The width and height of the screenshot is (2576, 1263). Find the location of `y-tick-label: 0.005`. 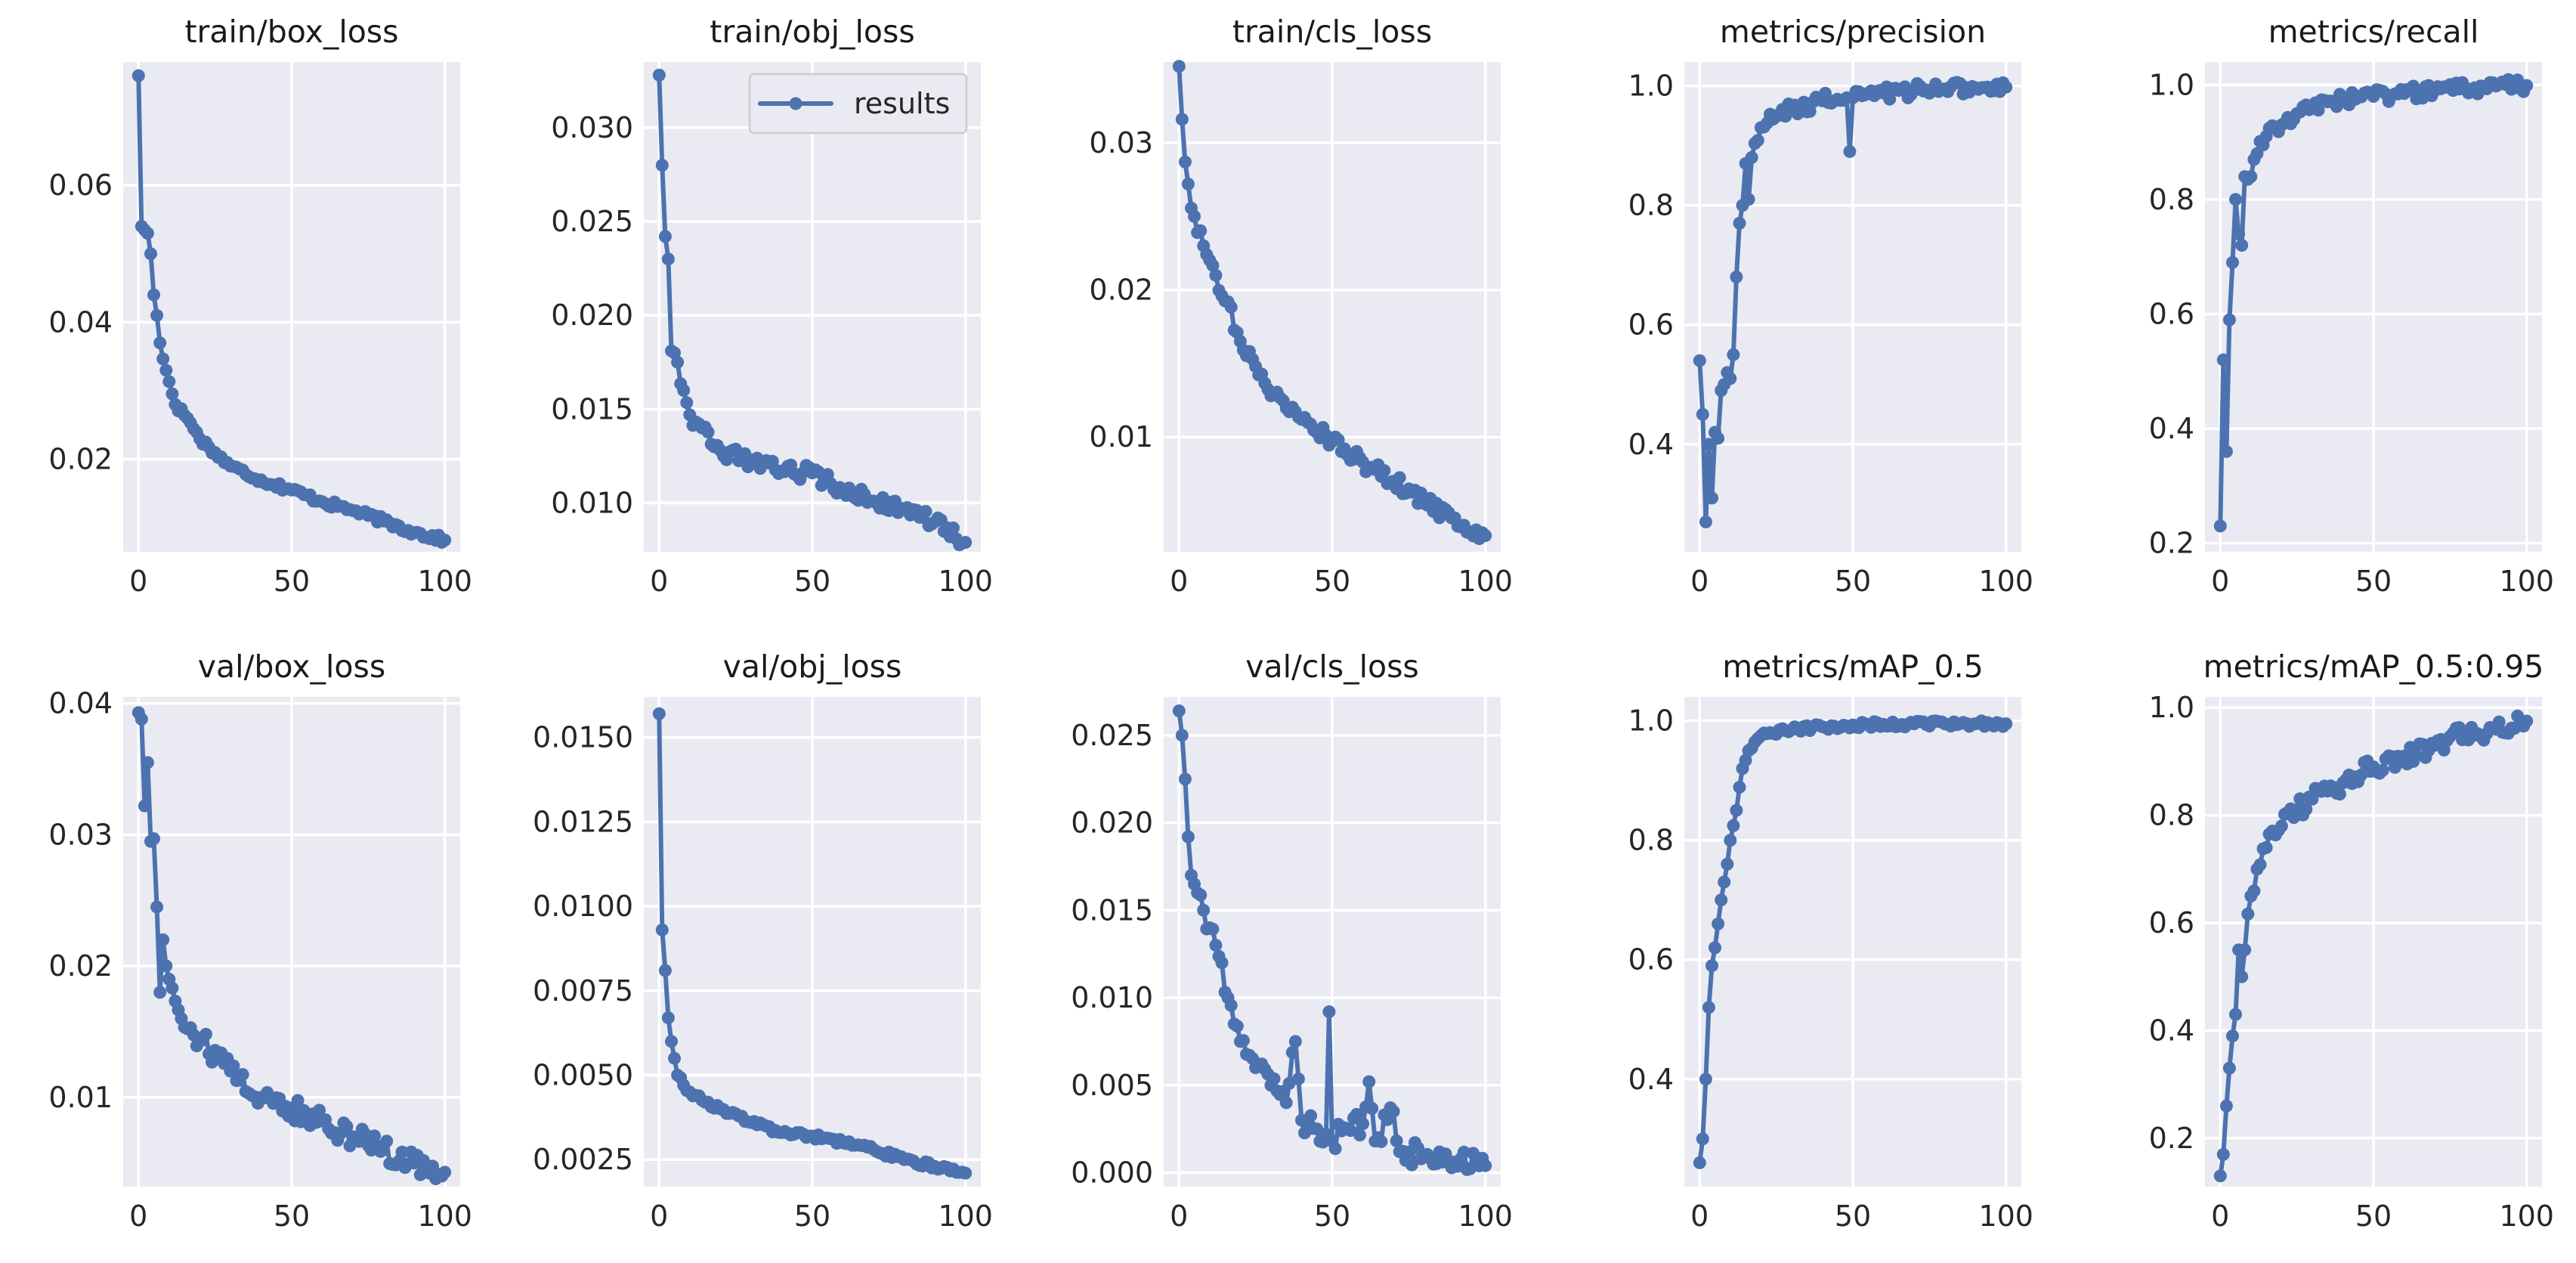

y-tick-label: 0.005 is located at coordinates (1112, 1085).